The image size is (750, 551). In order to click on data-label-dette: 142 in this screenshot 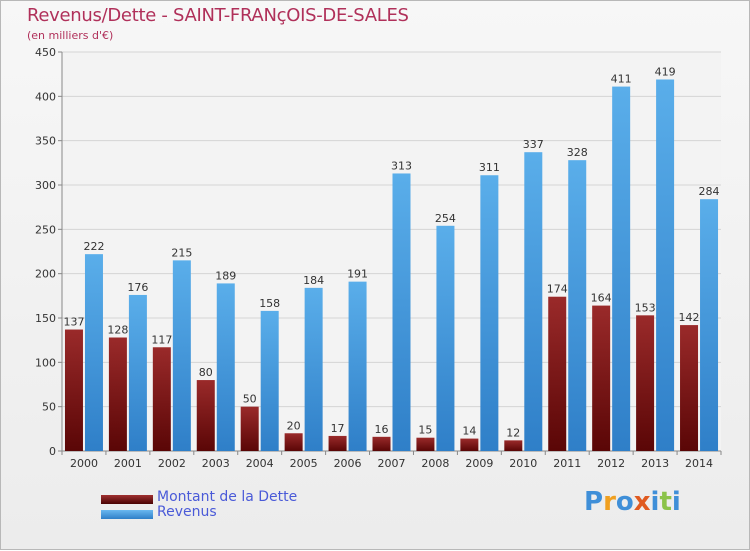, I will do `click(689, 317)`.